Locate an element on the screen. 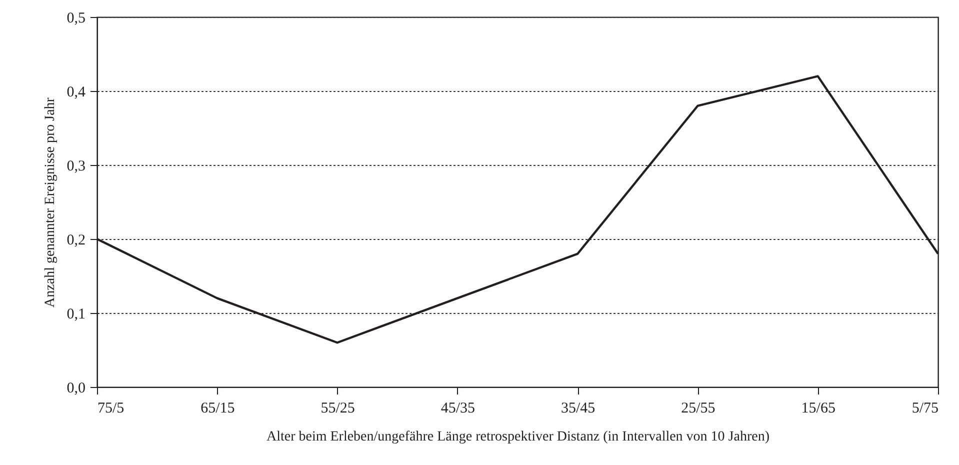  x-tick-label: 55/25 is located at coordinates (337, 408).